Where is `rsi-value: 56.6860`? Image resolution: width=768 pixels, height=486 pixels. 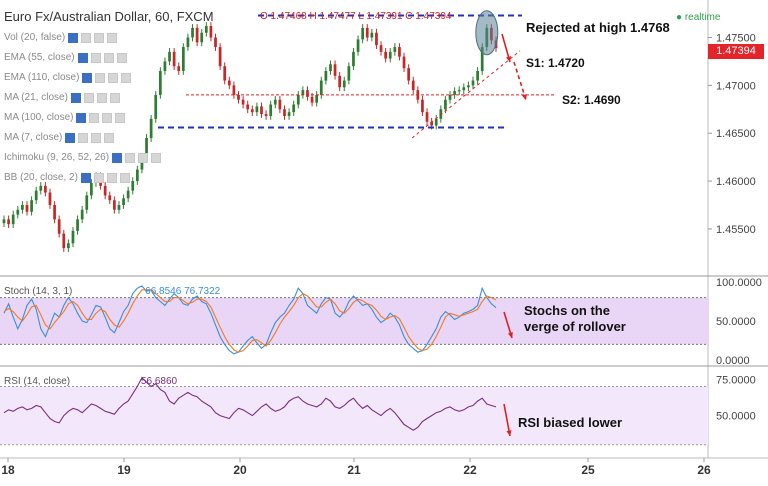
rsi-value: 56.6860 is located at coordinates (159, 381).